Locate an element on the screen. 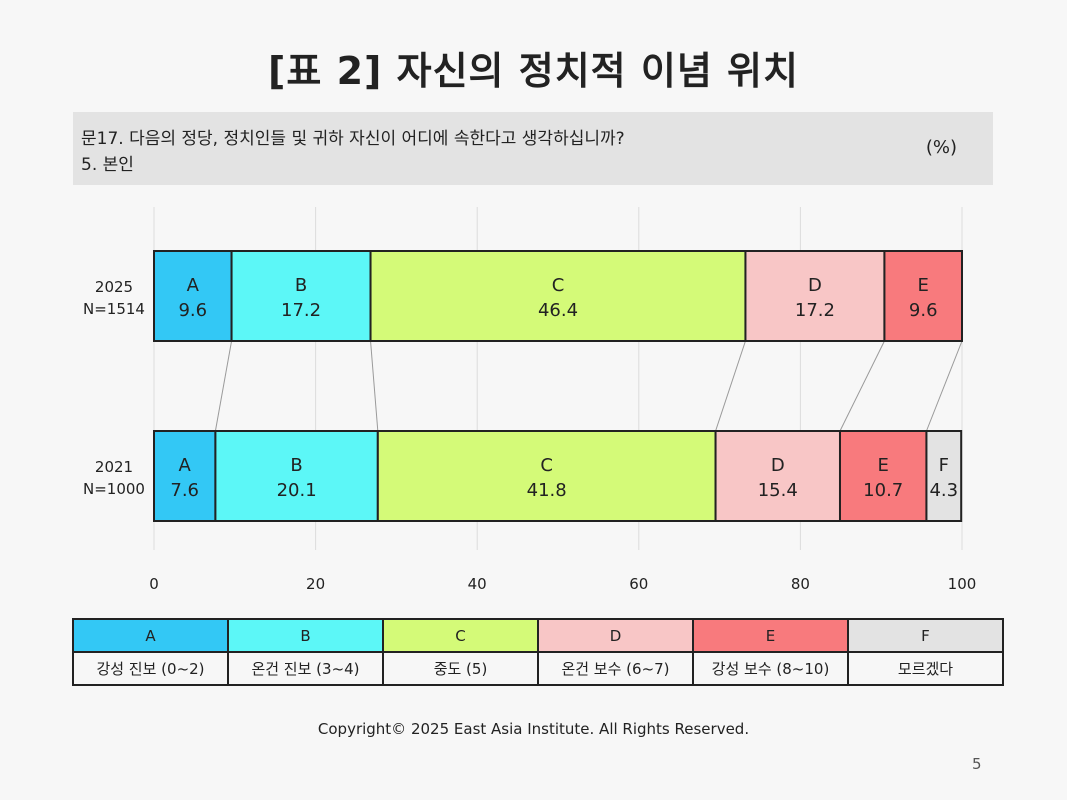  row-year-label: 2025 is located at coordinates (114, 287).